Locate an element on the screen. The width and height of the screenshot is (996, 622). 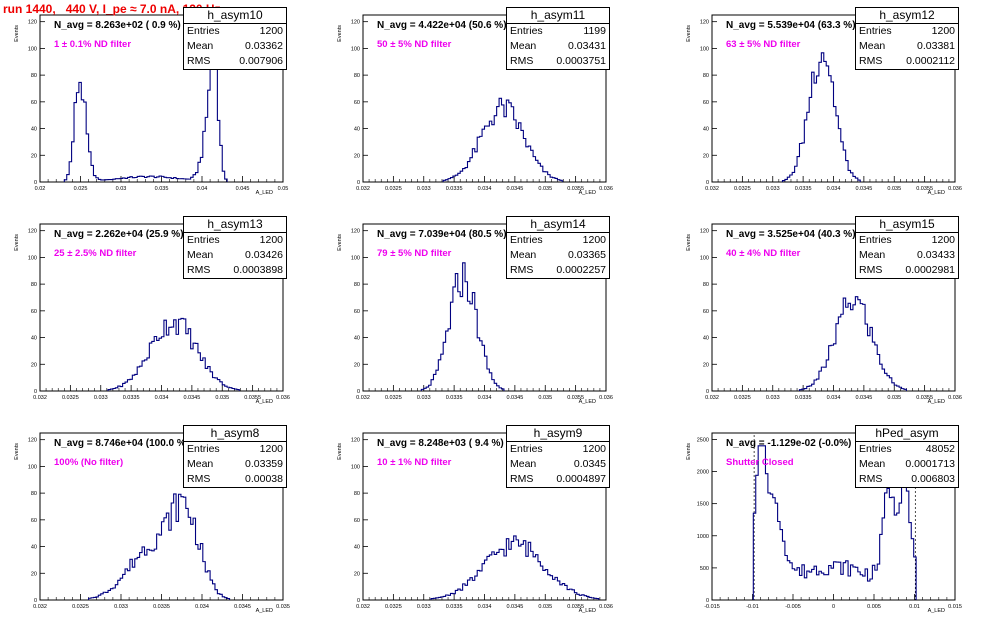
stats-value: 0.03362 is located at coordinates (264, 46).